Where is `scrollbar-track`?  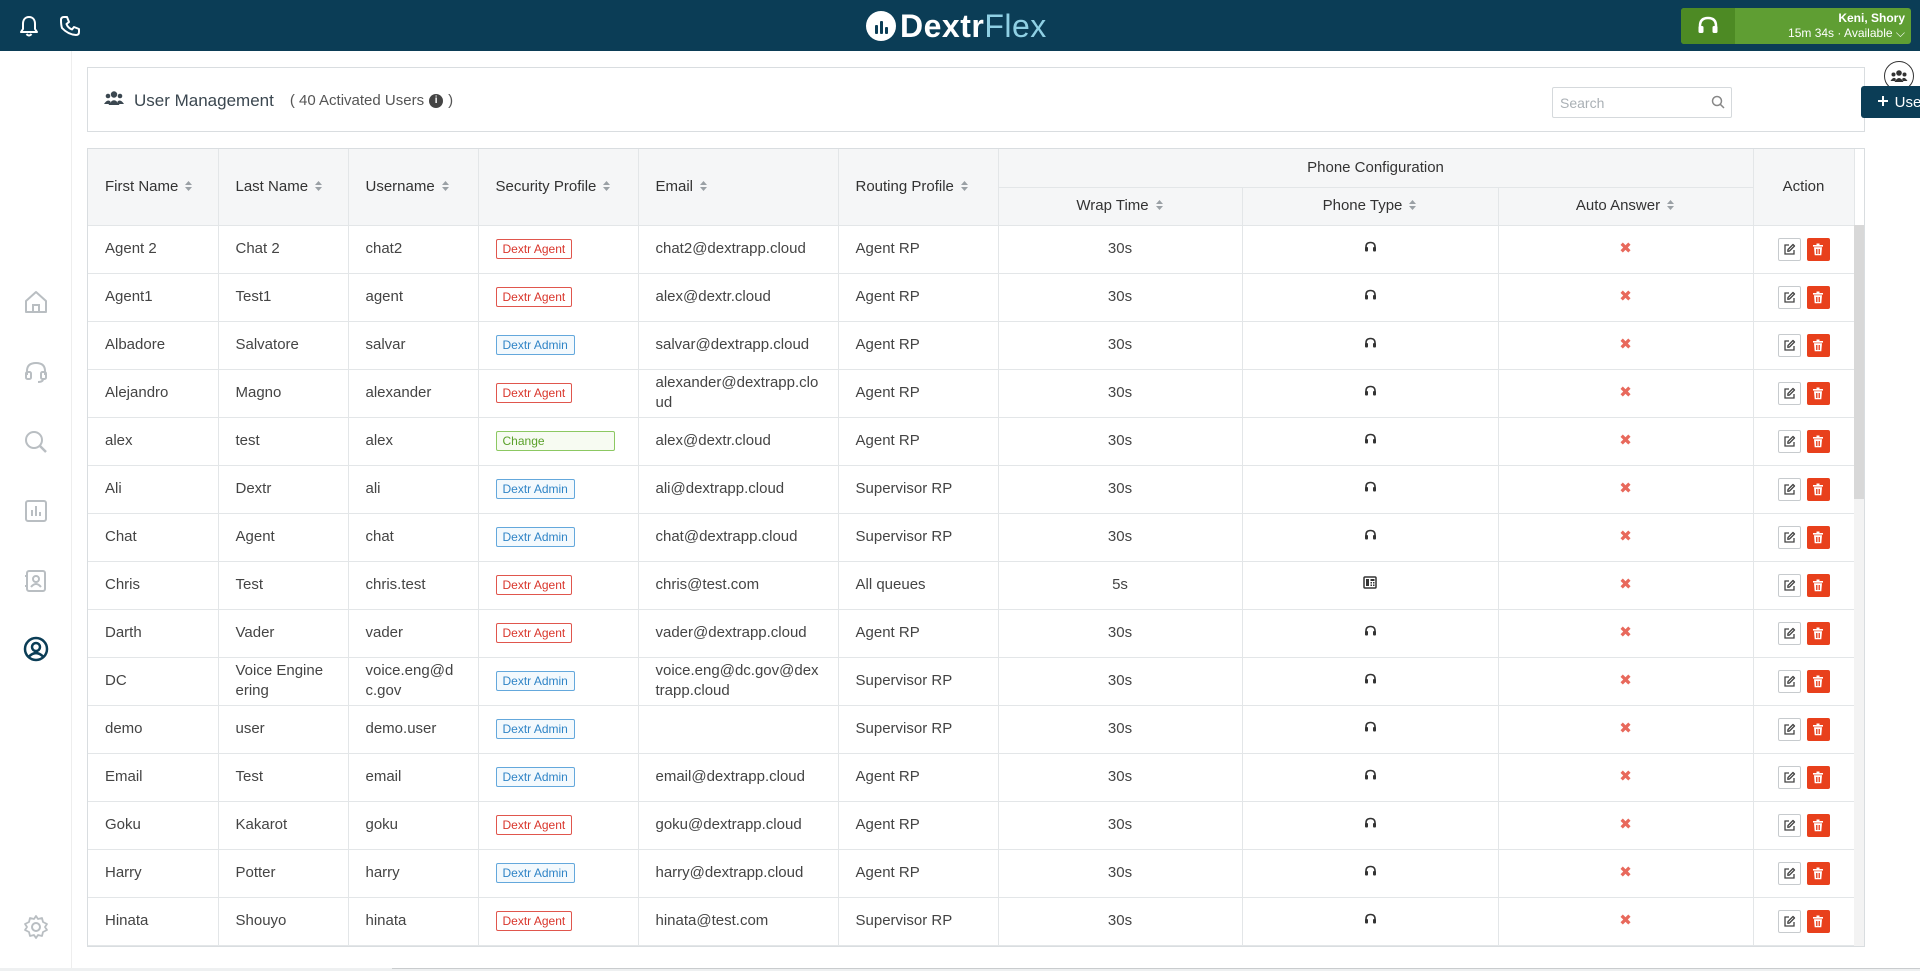 scrollbar-track is located at coordinates (1859, 585).